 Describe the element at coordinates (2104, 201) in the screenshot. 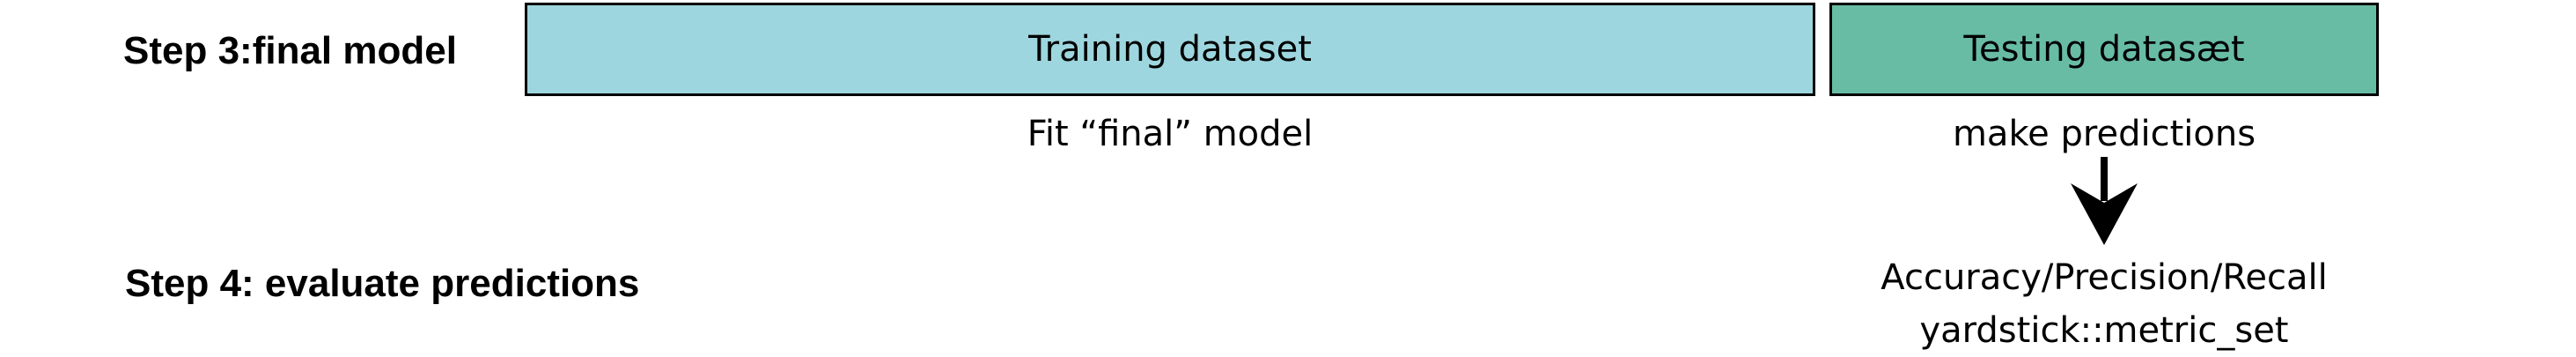

I see `down-arrow-icon` at that location.